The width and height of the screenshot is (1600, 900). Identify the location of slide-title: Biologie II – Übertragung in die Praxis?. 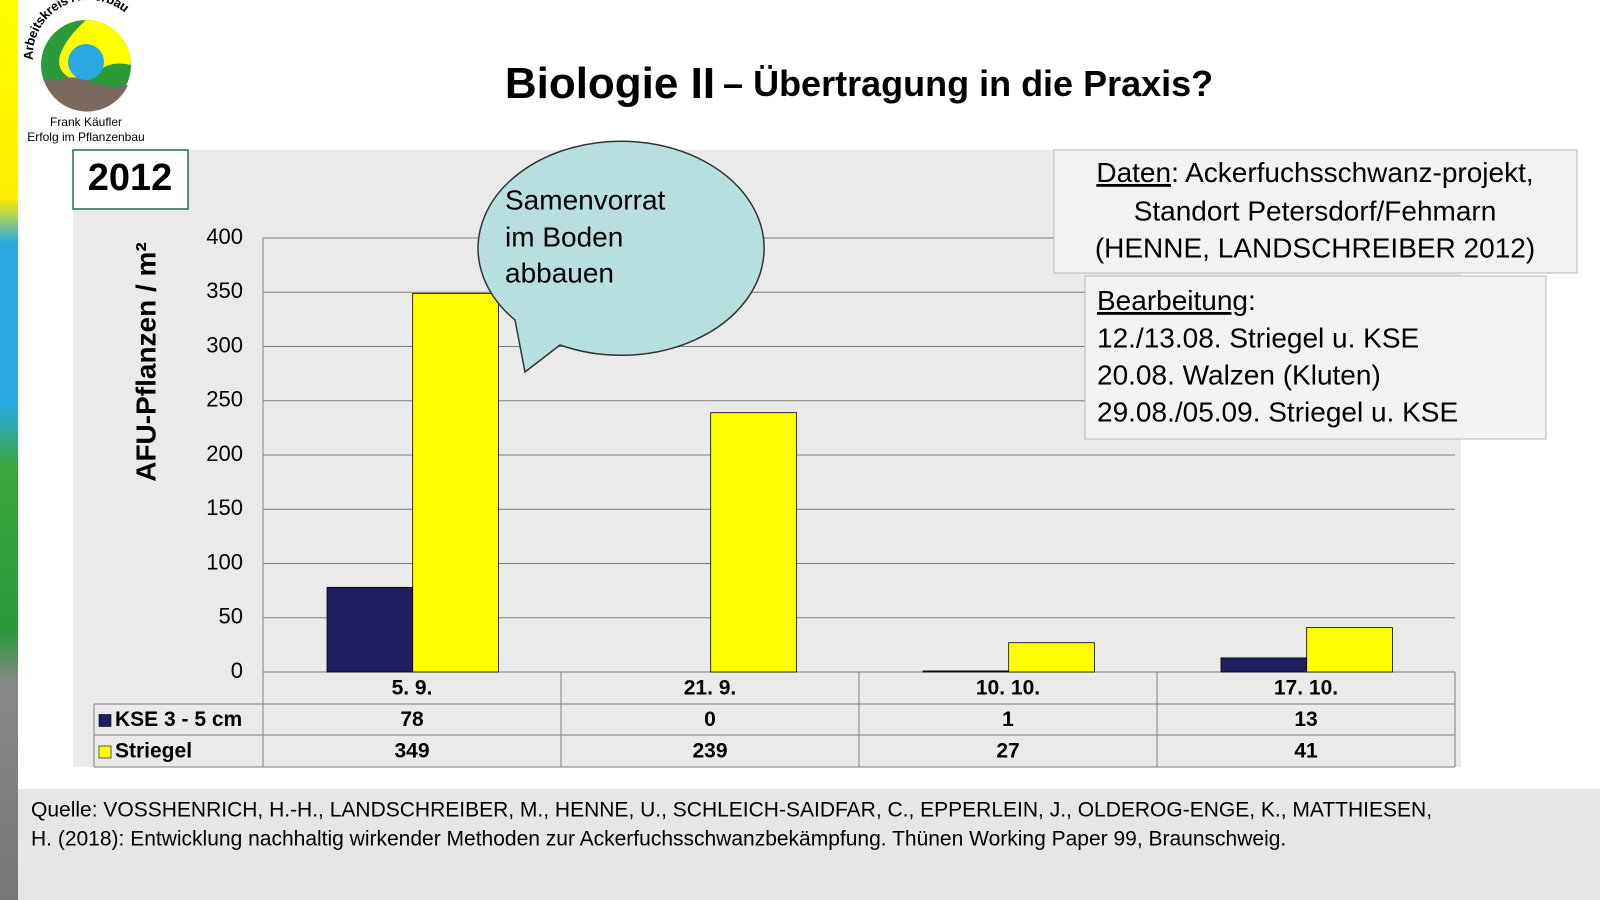
(859, 83).